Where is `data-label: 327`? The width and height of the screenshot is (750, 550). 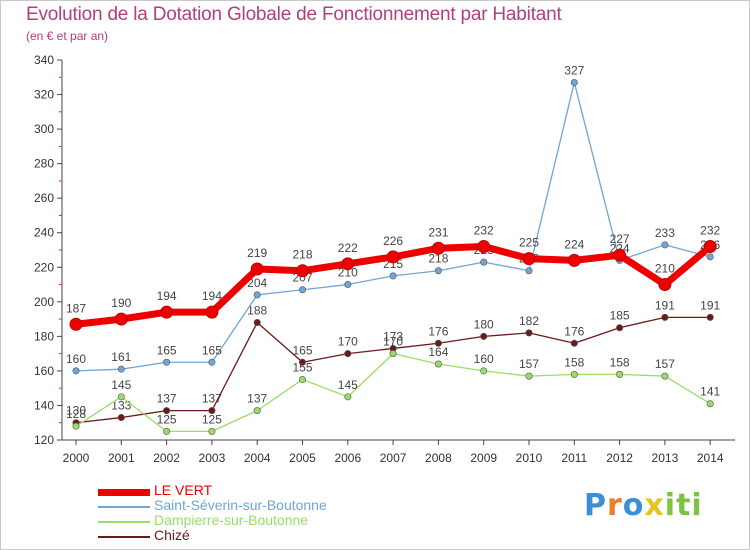 data-label: 327 is located at coordinates (574, 70).